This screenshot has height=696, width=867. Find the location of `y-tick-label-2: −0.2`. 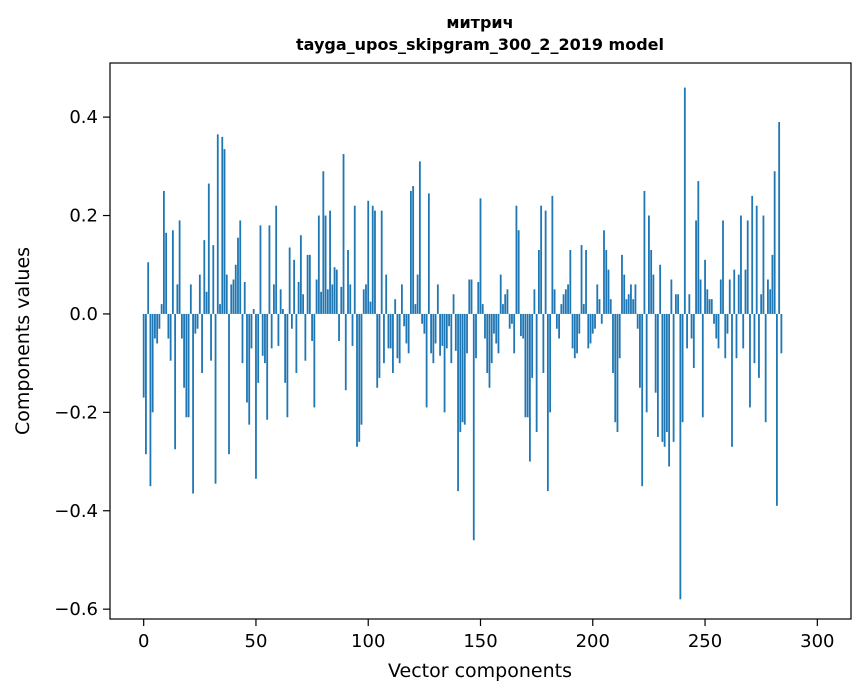

y-tick-label-2: −0.2 is located at coordinates (76, 412).